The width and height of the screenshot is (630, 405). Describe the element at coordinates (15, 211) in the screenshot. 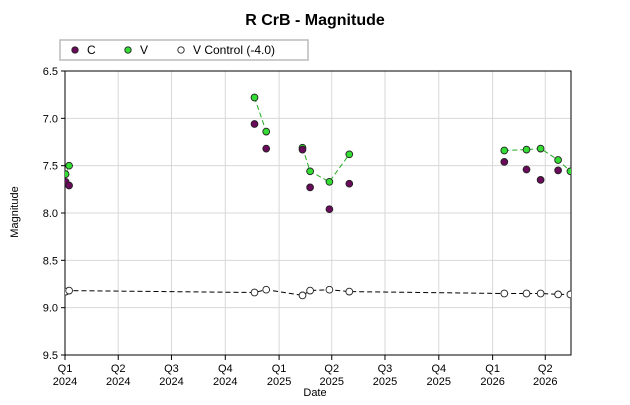

I see `y-axis-label: Magnitude` at that location.